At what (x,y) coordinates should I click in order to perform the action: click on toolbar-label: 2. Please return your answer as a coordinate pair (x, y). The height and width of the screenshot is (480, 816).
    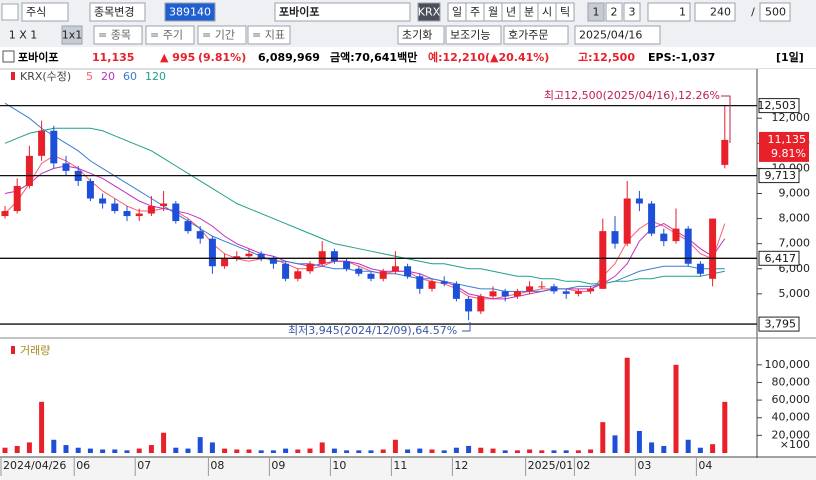
    Looking at the image, I should click on (614, 12).